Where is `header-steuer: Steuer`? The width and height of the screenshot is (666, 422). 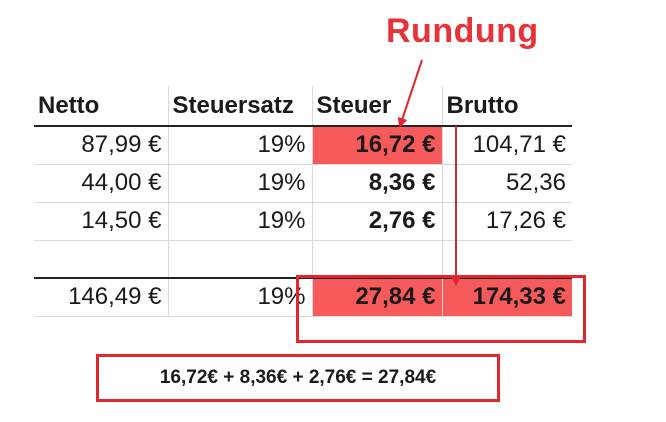 header-steuer: Steuer is located at coordinates (377, 106).